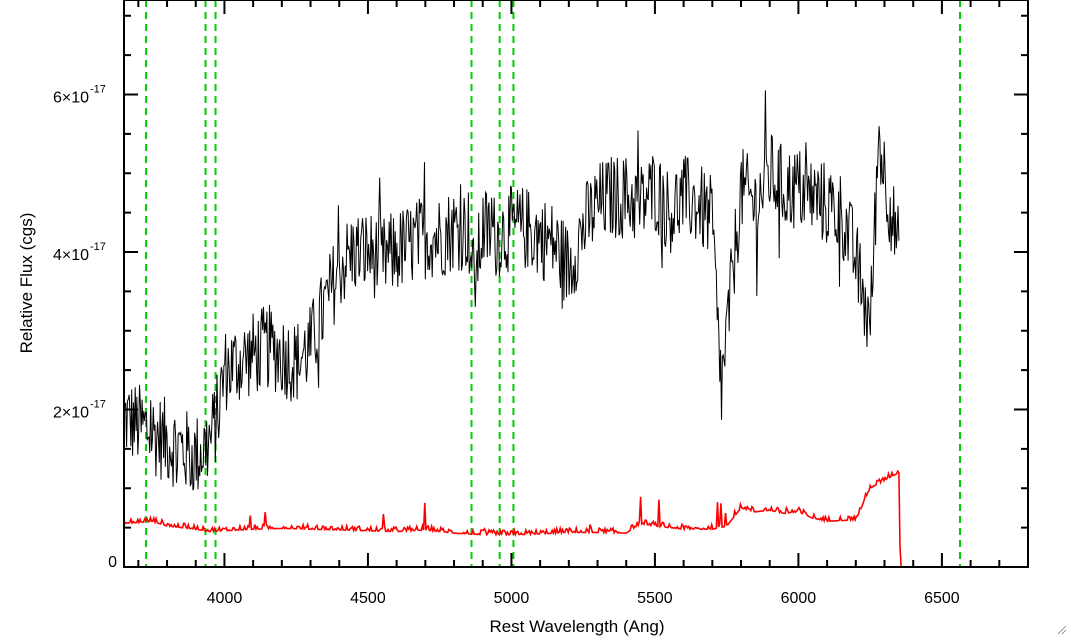 Image resolution: width=1069 pixels, height=637 pixels. Describe the element at coordinates (942, 598) in the screenshot. I see `x-tick-label: 6500` at that location.